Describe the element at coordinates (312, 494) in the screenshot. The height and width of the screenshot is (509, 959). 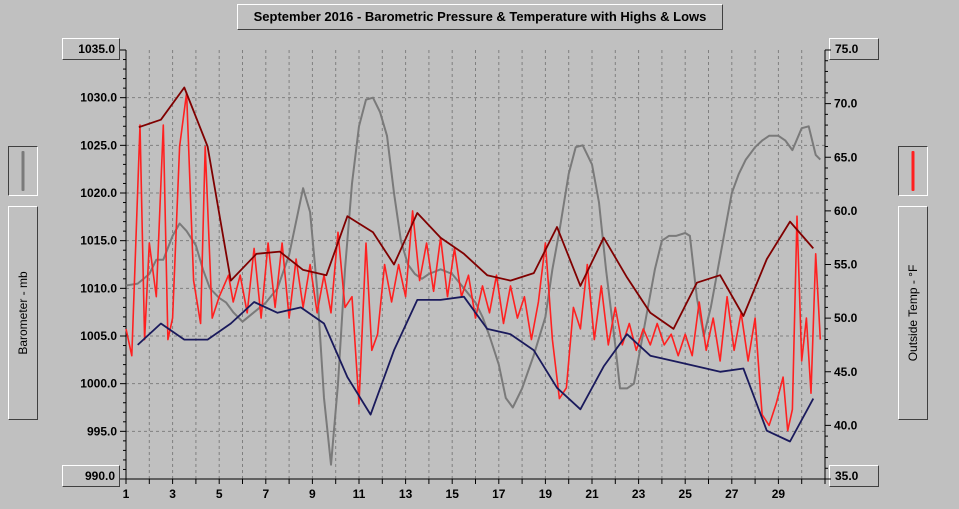
I see `x-tick-label: 9` at that location.